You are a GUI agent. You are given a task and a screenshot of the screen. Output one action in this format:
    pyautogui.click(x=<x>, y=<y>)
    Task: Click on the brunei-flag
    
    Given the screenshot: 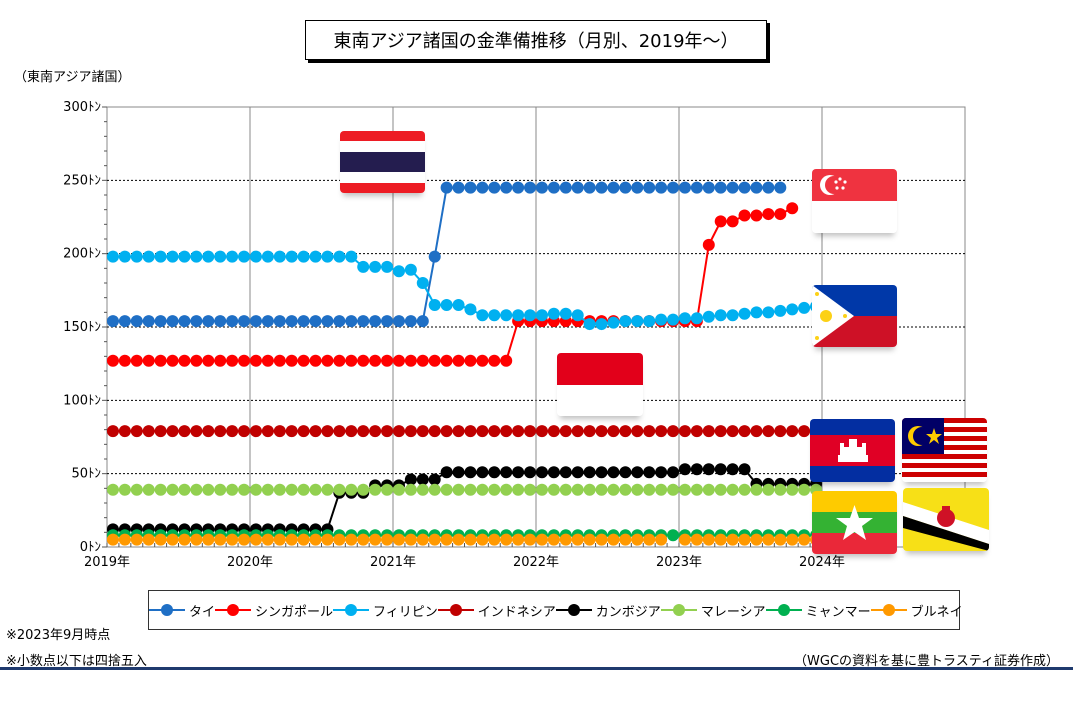 What is the action you would take?
    pyautogui.click(x=946, y=519)
    